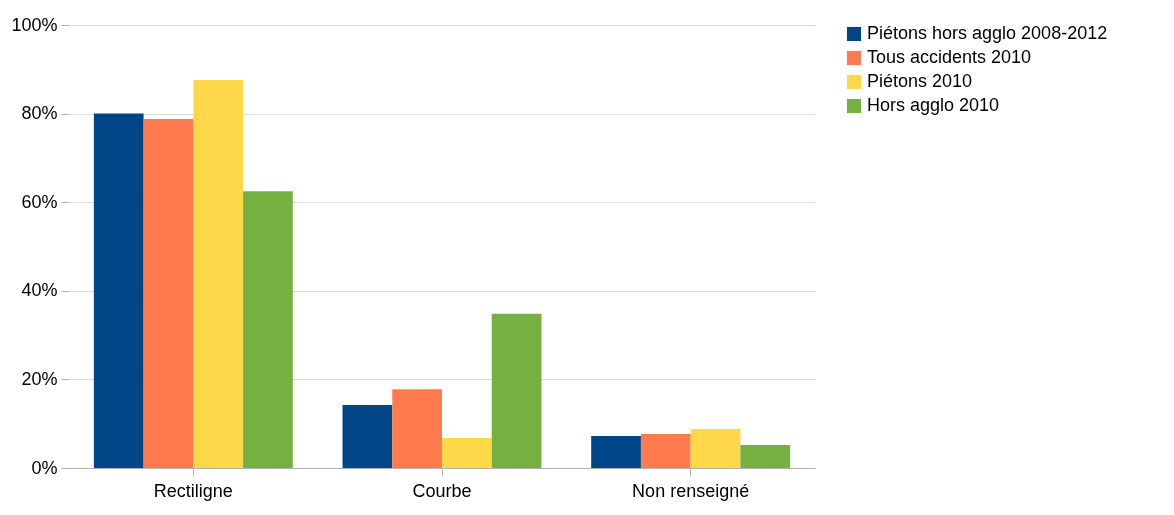 This screenshot has height=515, width=1174. I want to click on y-tick-label: 40%, so click(39, 290).